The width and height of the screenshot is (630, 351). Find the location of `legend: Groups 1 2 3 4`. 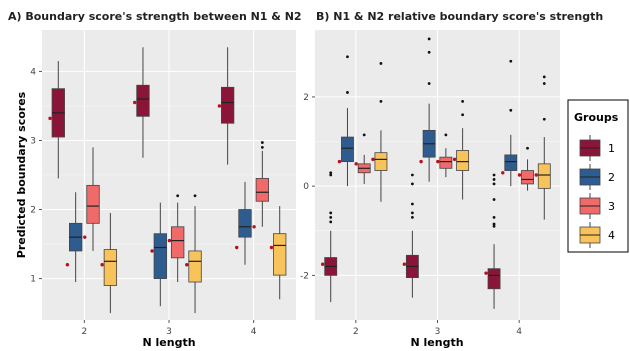

legend: Groups 1 2 3 4 is located at coordinates (598, 176).